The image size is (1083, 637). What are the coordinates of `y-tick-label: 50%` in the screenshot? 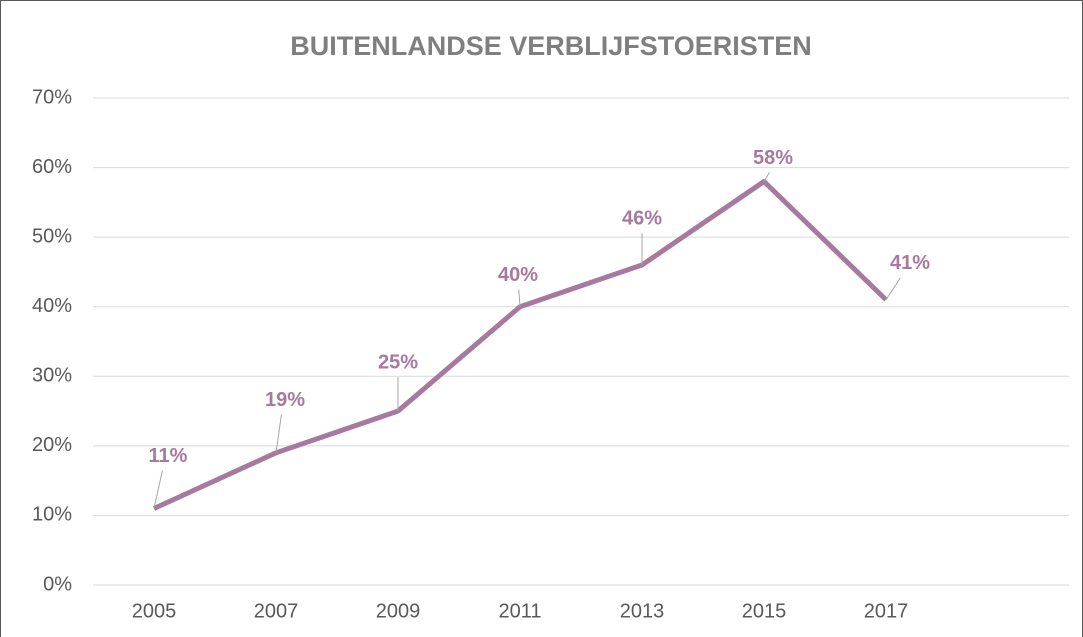 It's located at (52, 236).